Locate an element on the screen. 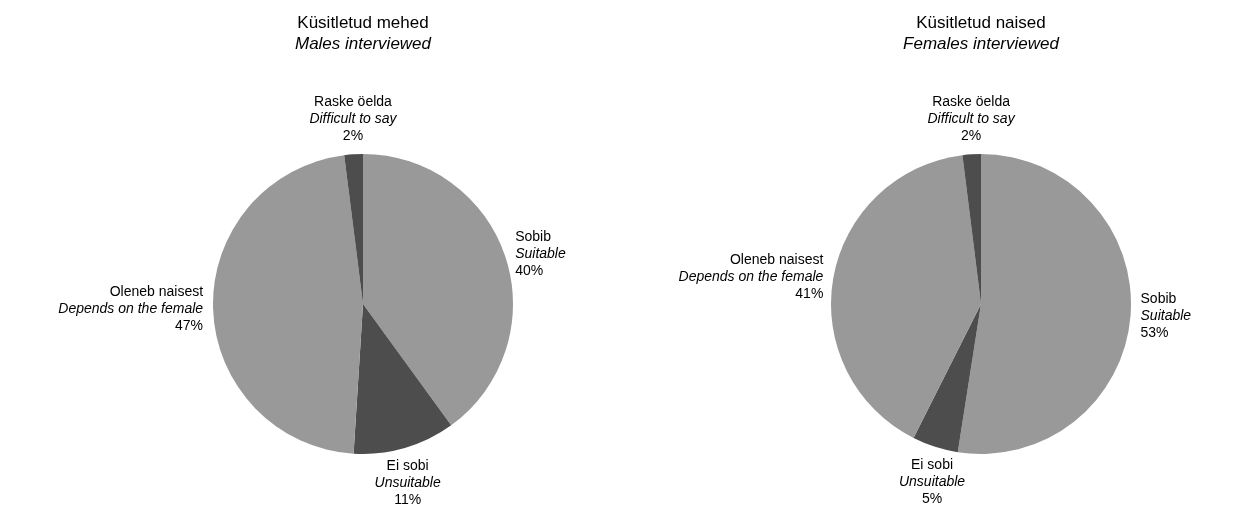  data-label: 47% is located at coordinates (189, 324).